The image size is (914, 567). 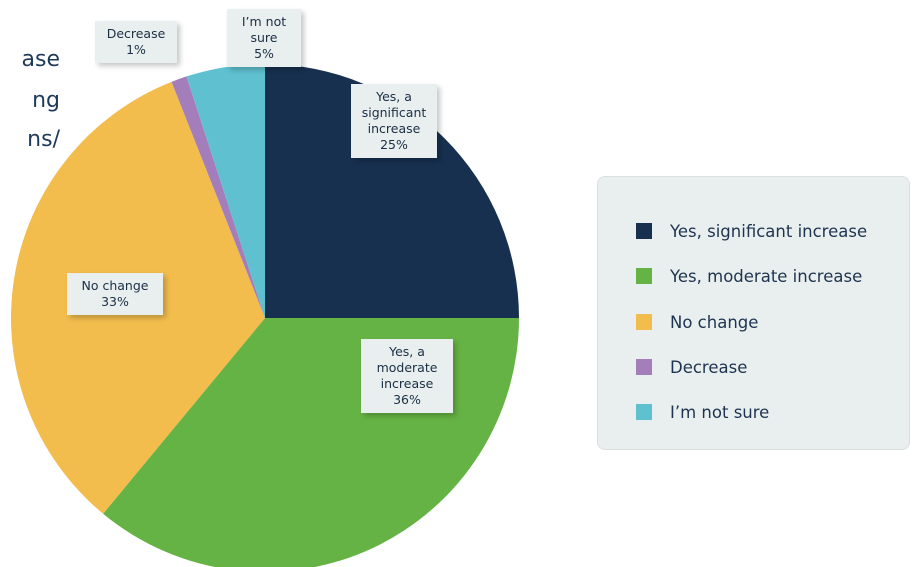 I want to click on legend-item-2: No change, so click(x=697, y=322).